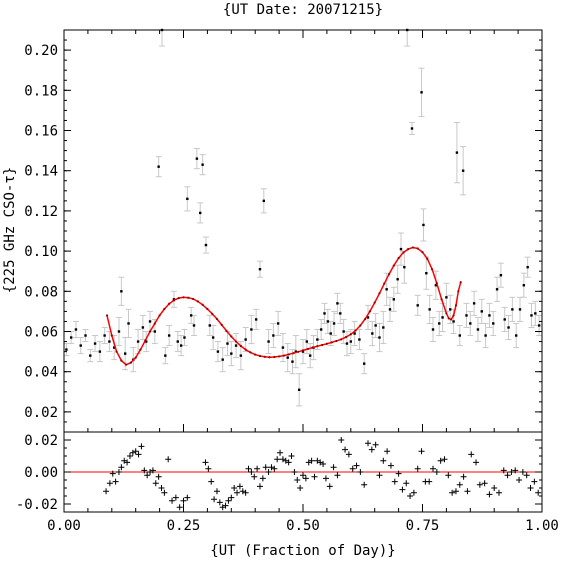 The width and height of the screenshot is (574, 574). I want to click on y-tick-label: 0.14, so click(41, 172).